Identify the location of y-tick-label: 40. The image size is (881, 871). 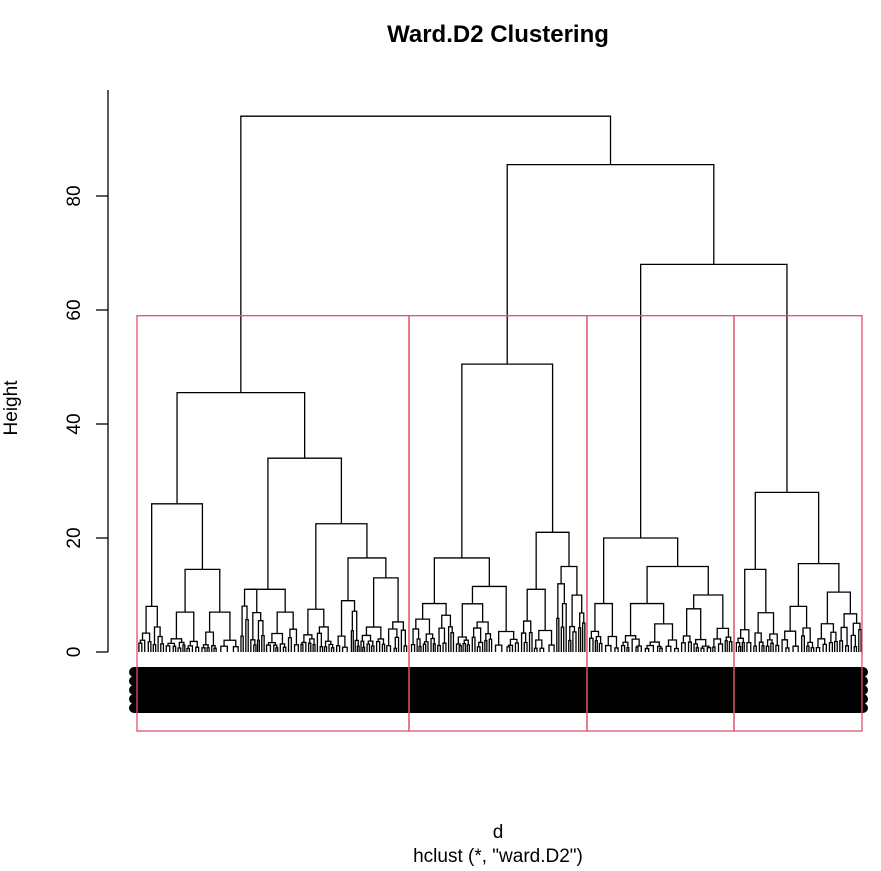
(74, 423).